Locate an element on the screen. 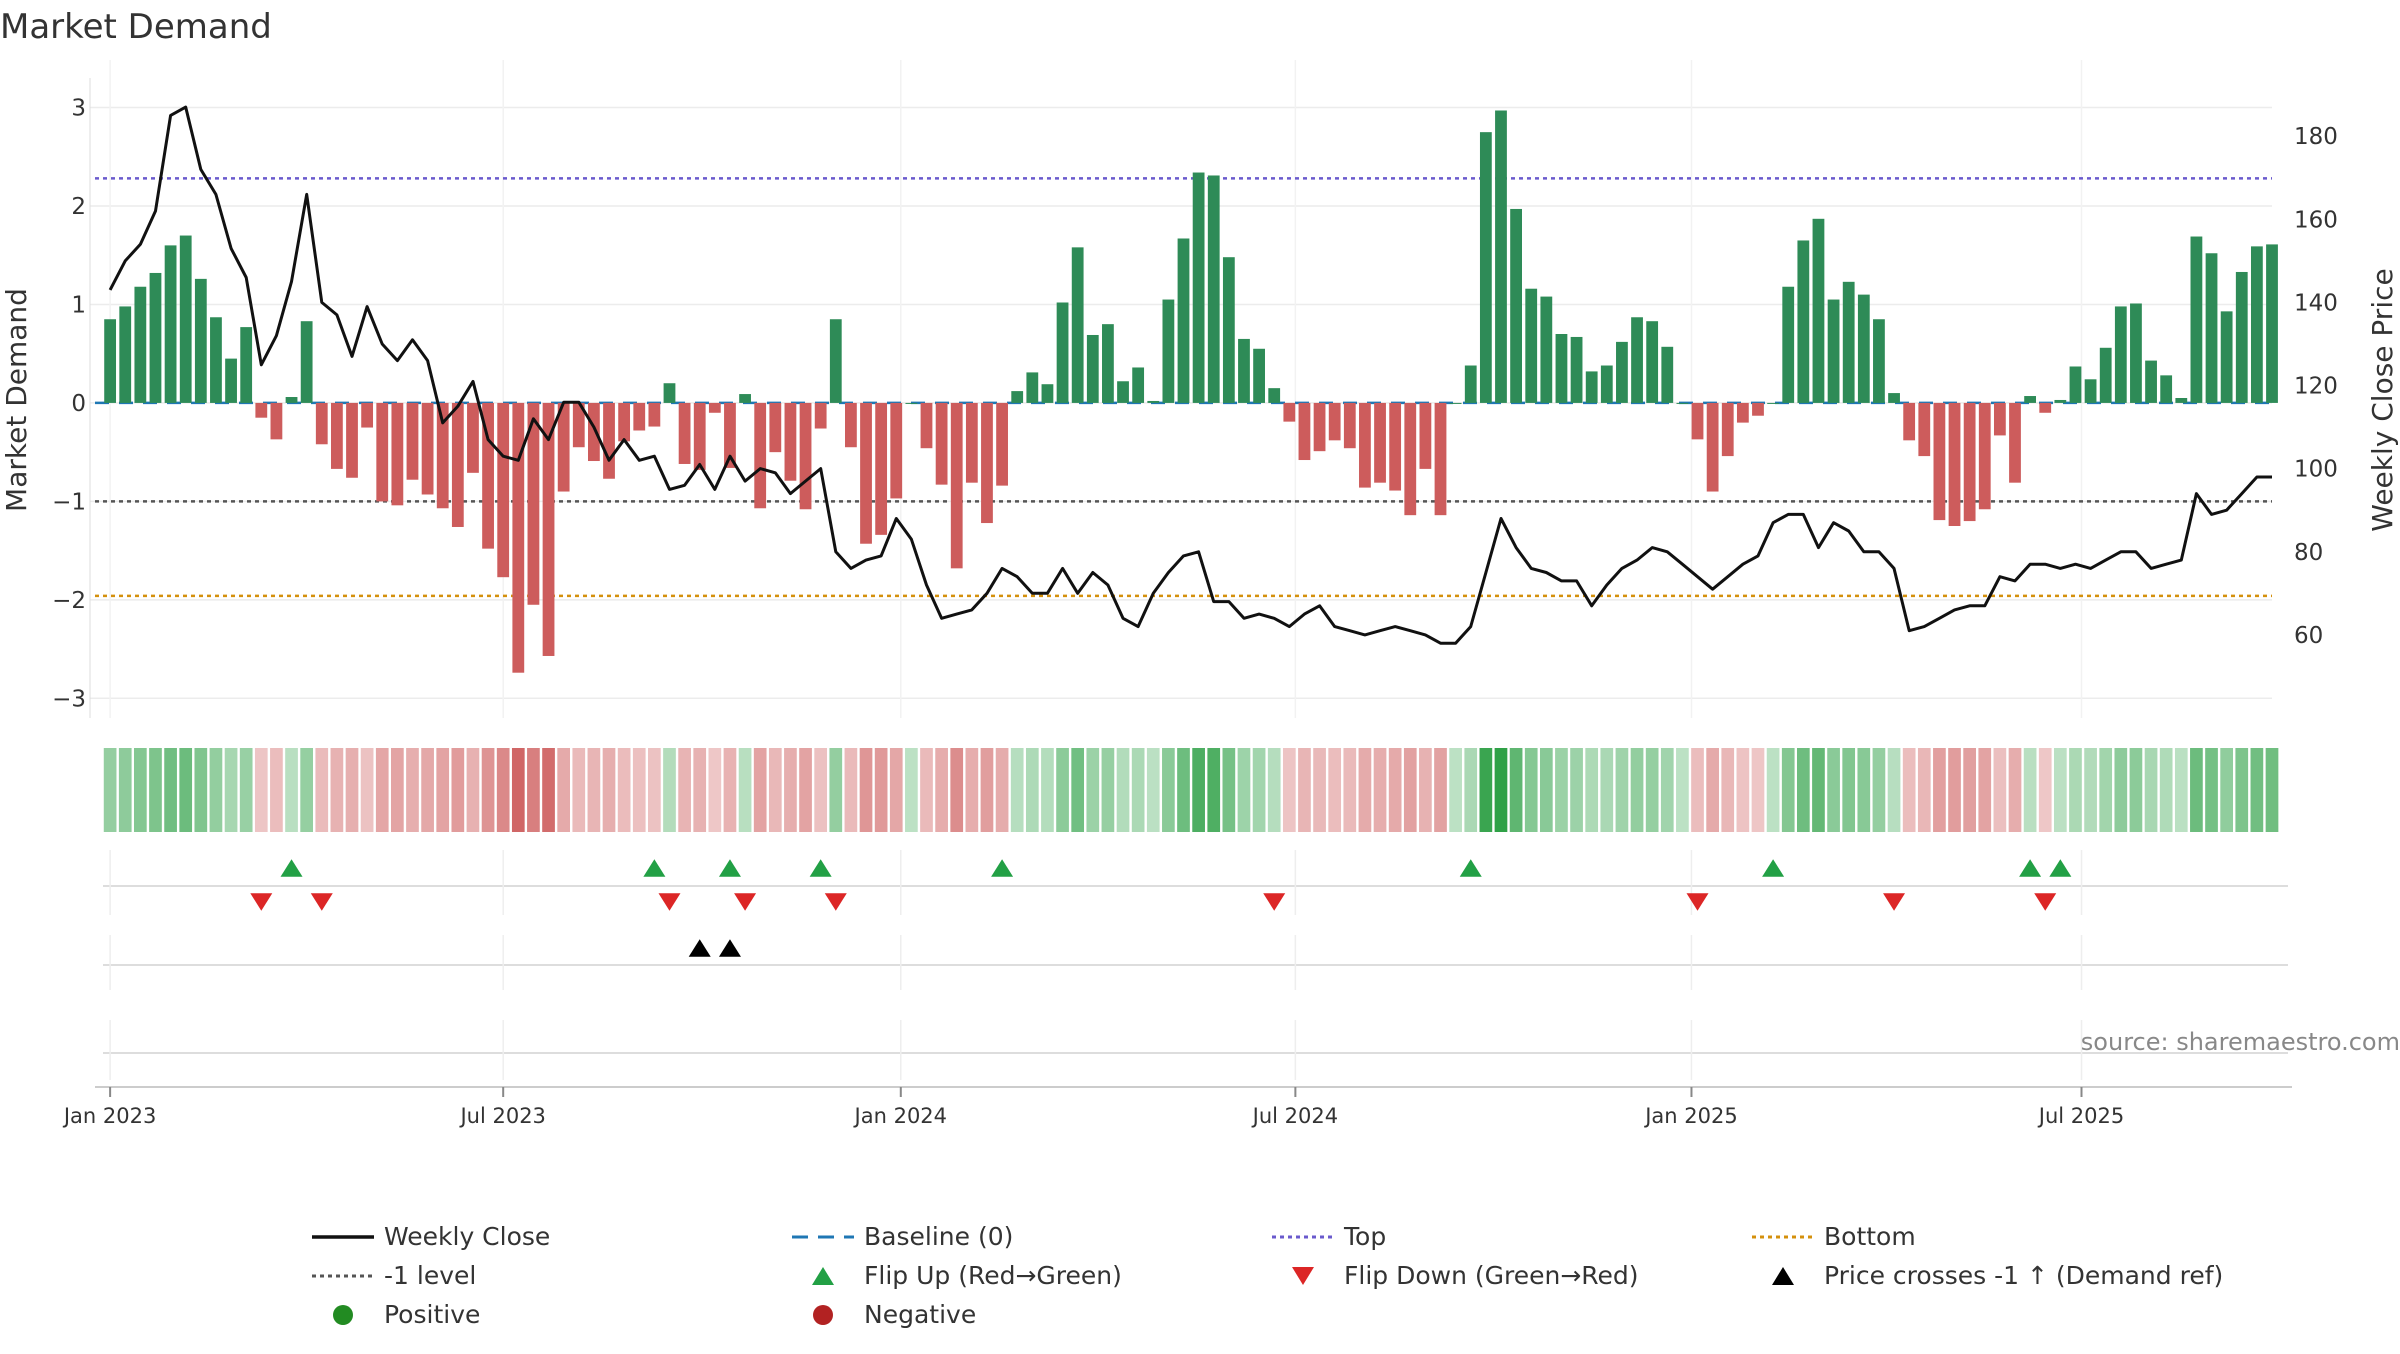 The height and width of the screenshot is (1354, 2400). price-cross-marker is located at coordinates (699, 948).